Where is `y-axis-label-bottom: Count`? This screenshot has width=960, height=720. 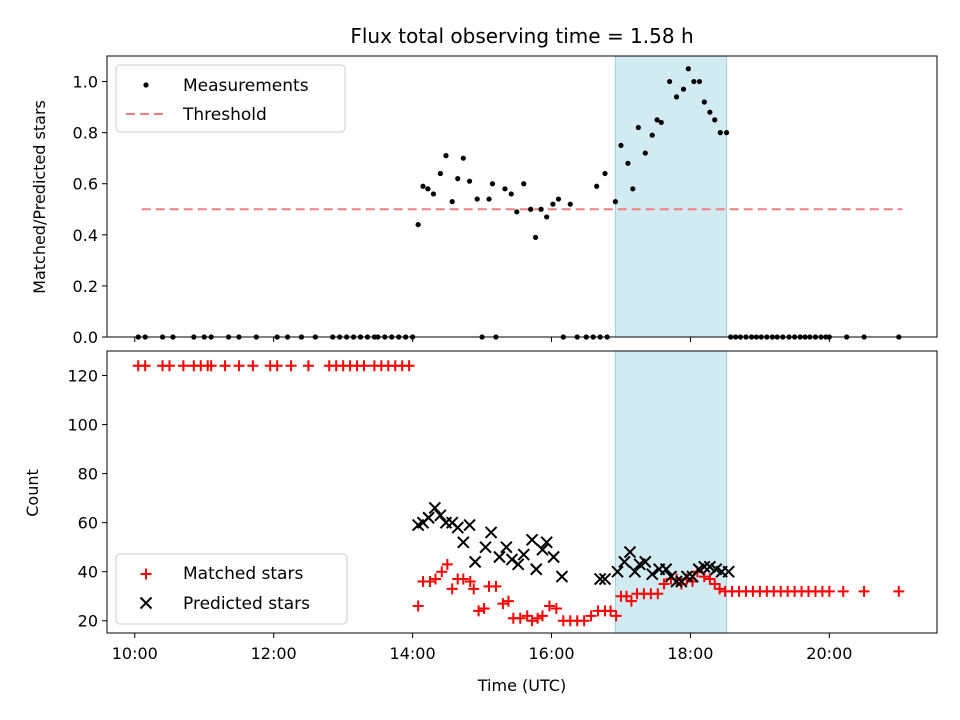
y-axis-label-bottom: Count is located at coordinates (32, 493).